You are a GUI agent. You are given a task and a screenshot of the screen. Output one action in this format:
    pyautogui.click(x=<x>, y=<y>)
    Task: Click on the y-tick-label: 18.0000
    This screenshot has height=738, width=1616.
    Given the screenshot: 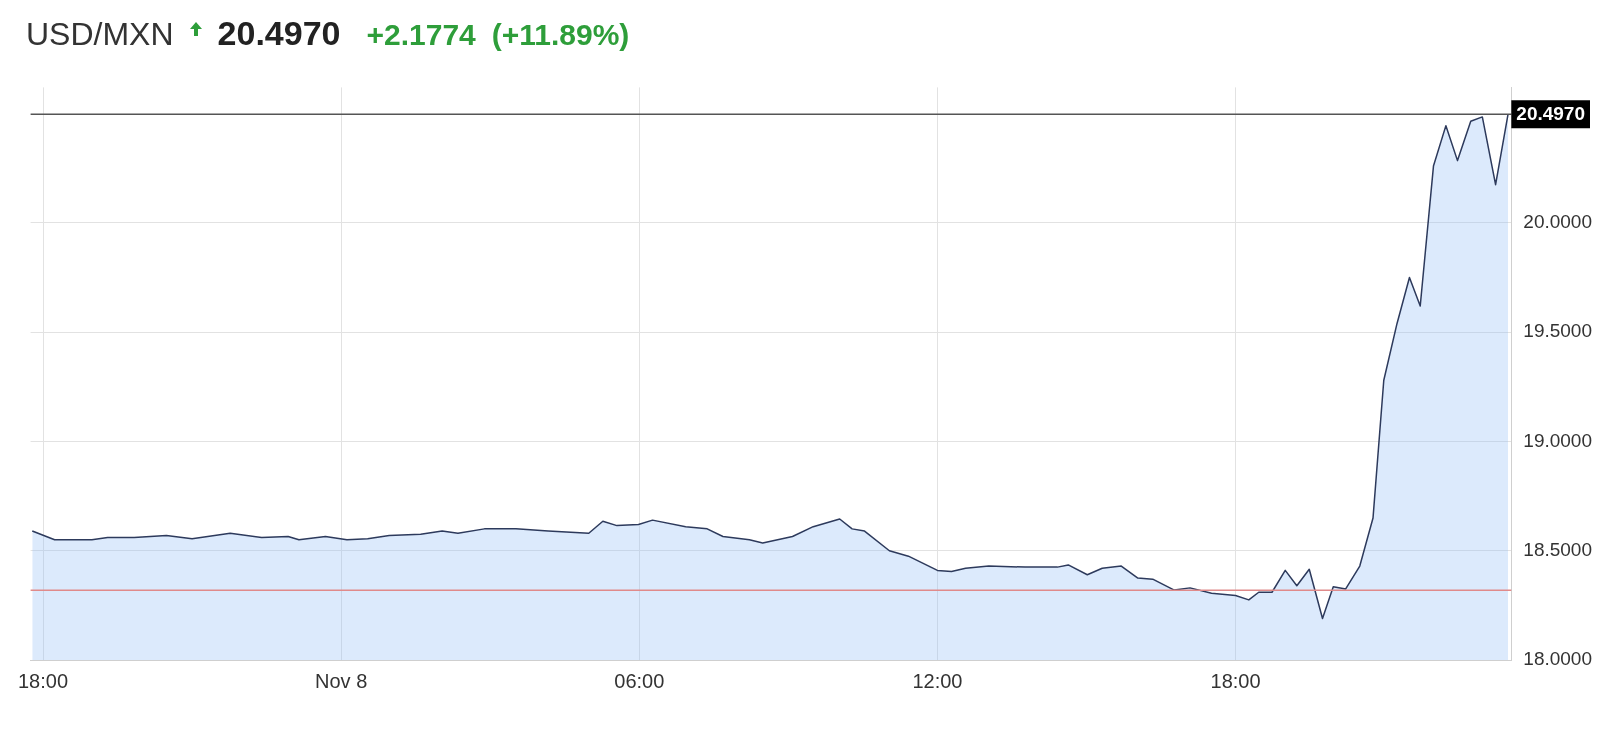 What is the action you would take?
    pyautogui.click(x=1558, y=659)
    